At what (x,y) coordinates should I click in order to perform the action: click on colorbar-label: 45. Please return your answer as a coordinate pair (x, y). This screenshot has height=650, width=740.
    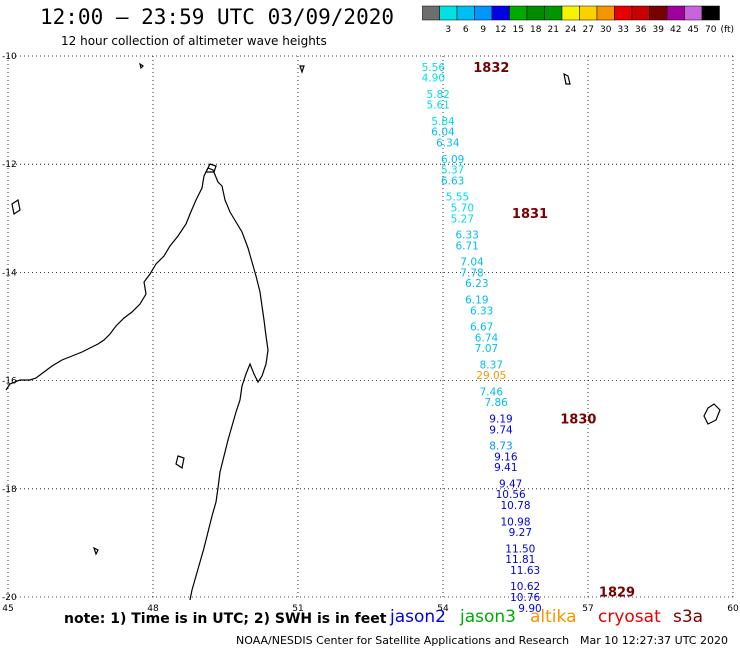
    Looking at the image, I should click on (693, 30).